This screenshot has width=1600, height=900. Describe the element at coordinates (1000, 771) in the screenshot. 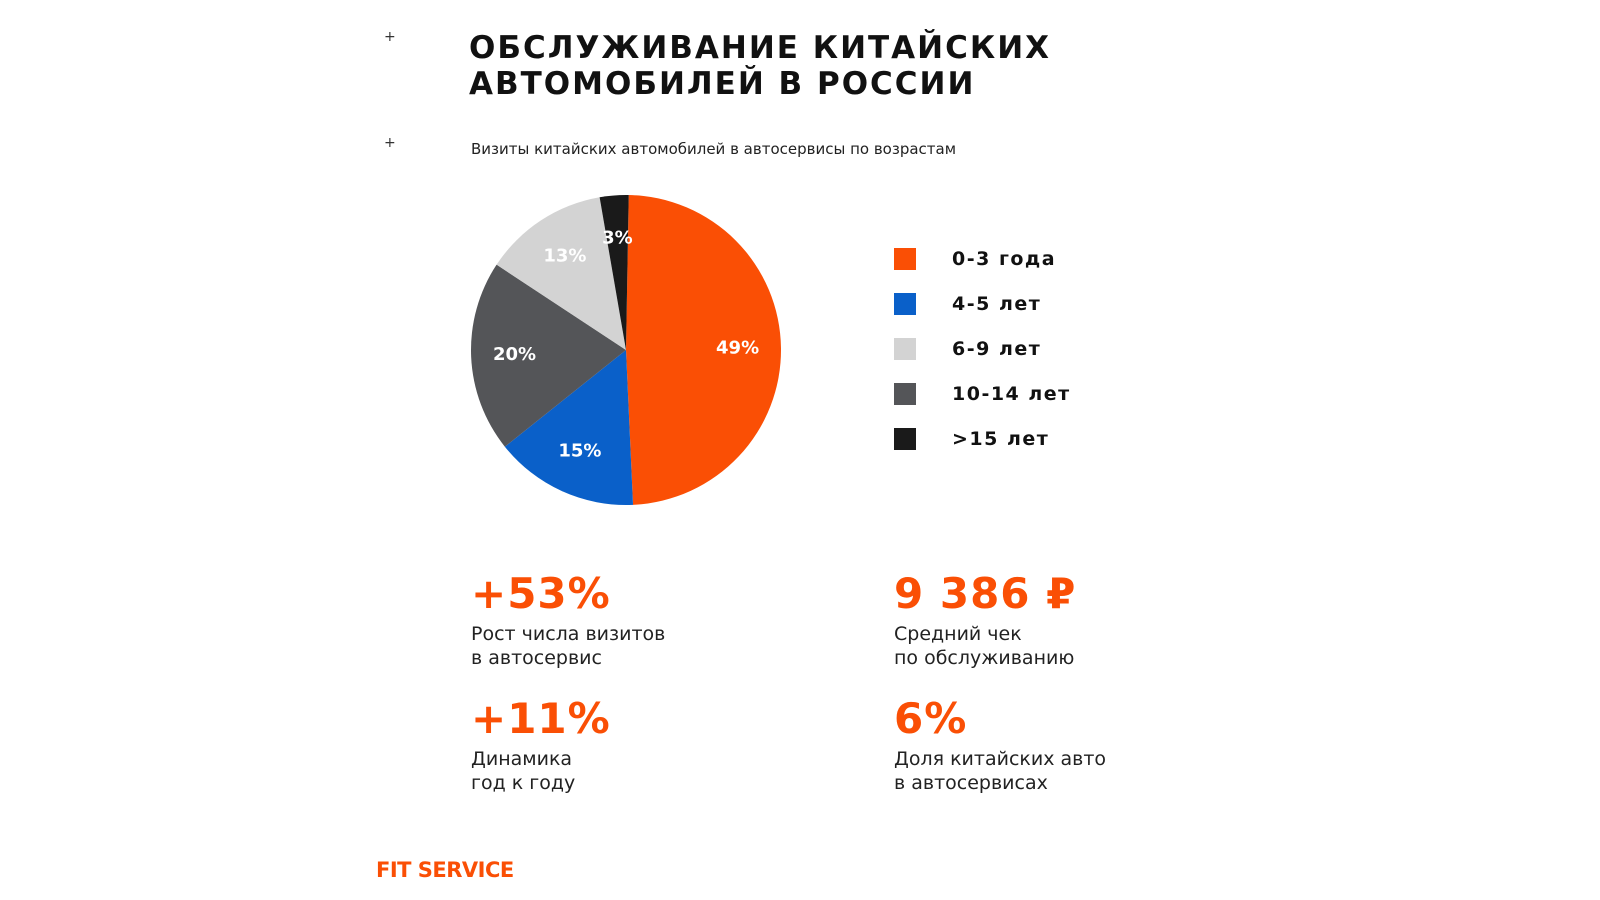

I see `stat-description: Доля китайских авто в автосервисах` at that location.